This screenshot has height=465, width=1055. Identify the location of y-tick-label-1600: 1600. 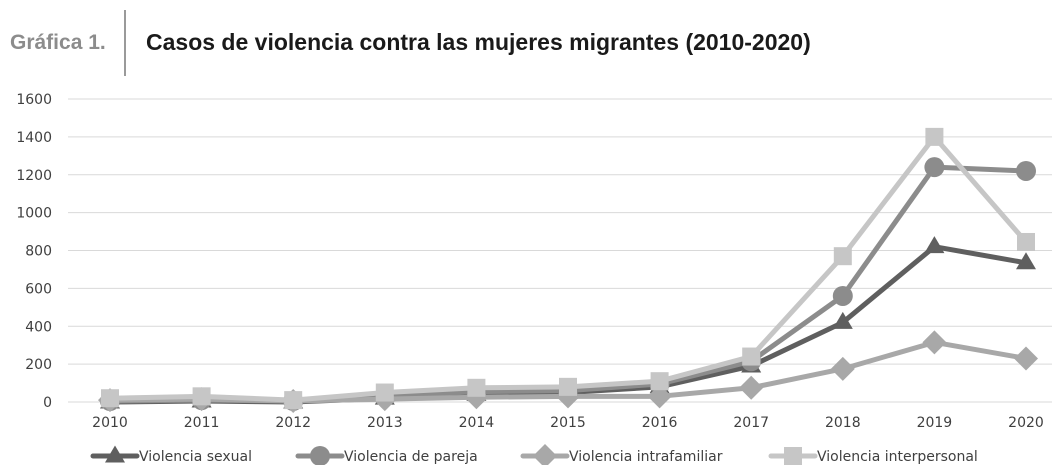
(34, 100).